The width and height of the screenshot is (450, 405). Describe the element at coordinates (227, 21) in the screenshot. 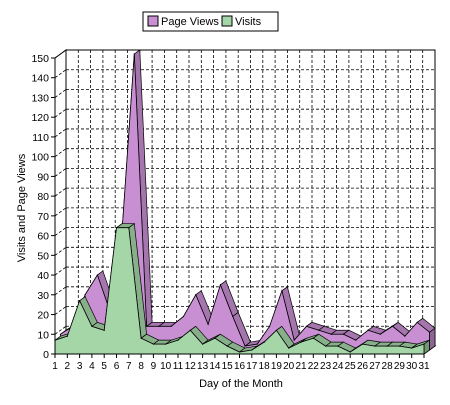

I see `legend-swatch-visits` at that location.